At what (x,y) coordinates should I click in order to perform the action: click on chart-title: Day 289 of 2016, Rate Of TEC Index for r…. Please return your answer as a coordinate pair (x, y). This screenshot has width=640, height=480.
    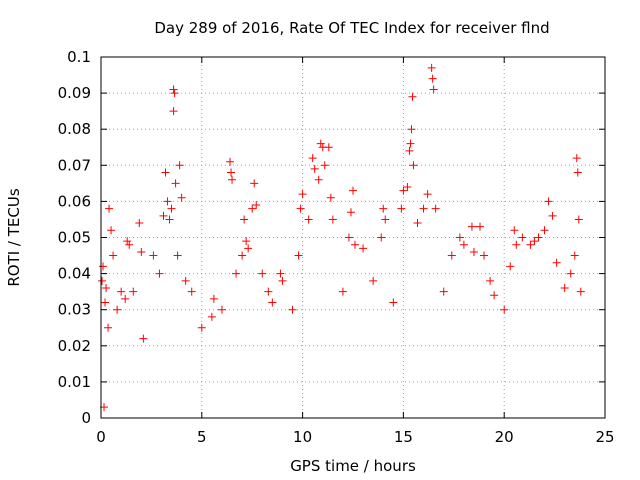
    Looking at the image, I should click on (351, 28).